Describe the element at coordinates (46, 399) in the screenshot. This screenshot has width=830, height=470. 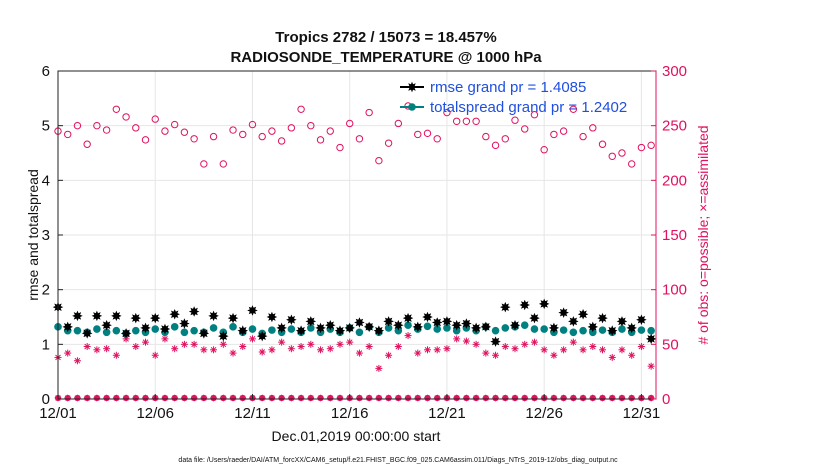
I see `y-left-tick-label: 0` at that location.